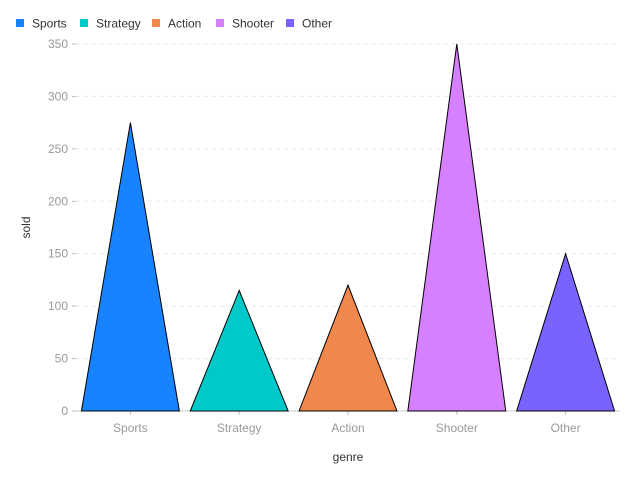  What do you see at coordinates (253, 24) in the screenshot?
I see `legend-label: Shooter` at bounding box center [253, 24].